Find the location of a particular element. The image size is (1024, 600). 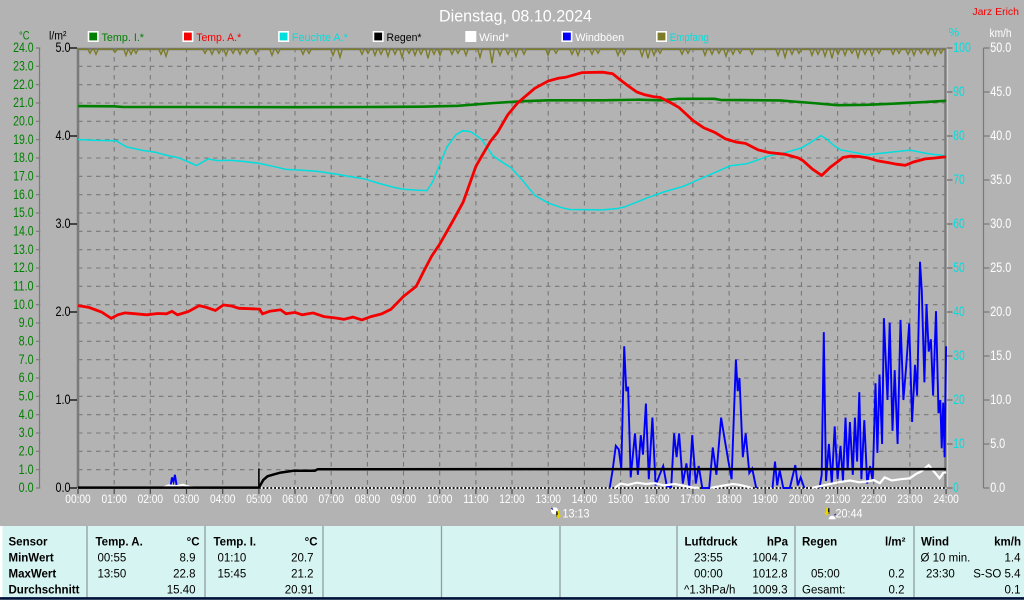

svg-text: S-SO 5.4 is located at coordinates (997, 575).